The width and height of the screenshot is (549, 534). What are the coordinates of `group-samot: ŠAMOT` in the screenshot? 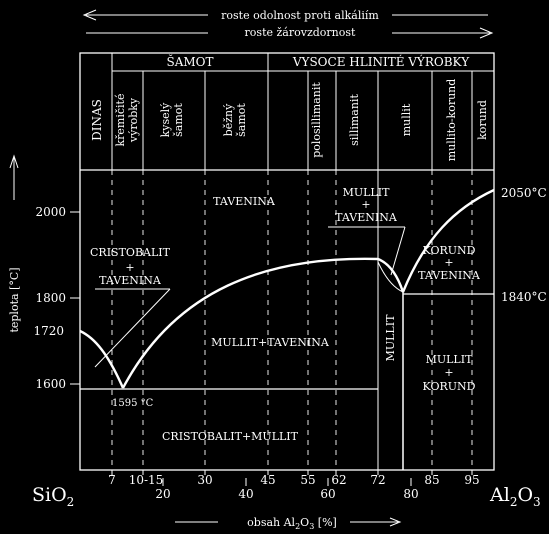 It's located at (189, 61).